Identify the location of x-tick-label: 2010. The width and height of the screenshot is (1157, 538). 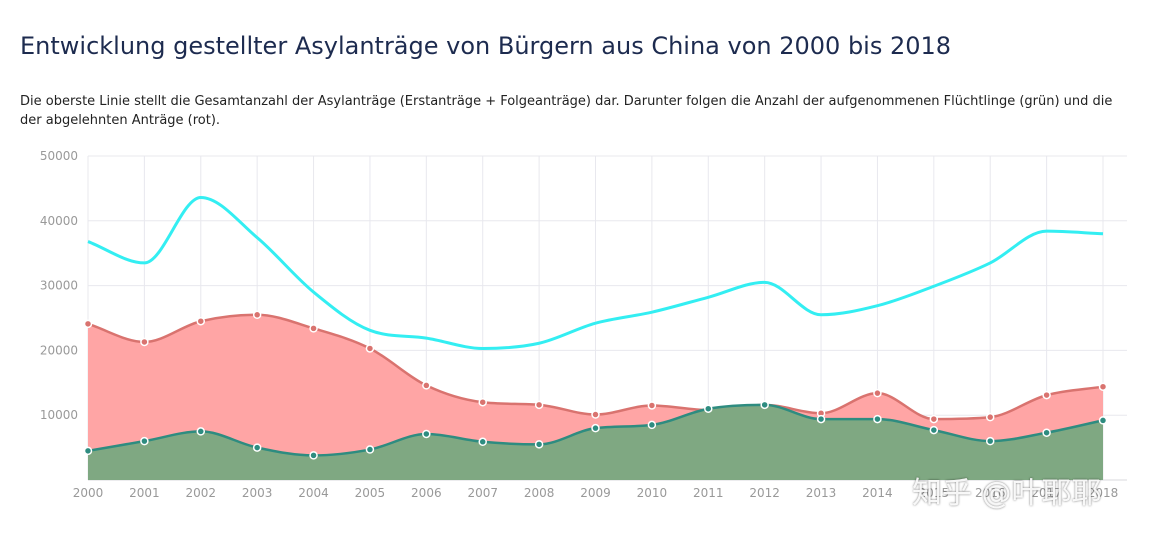
(652, 493).